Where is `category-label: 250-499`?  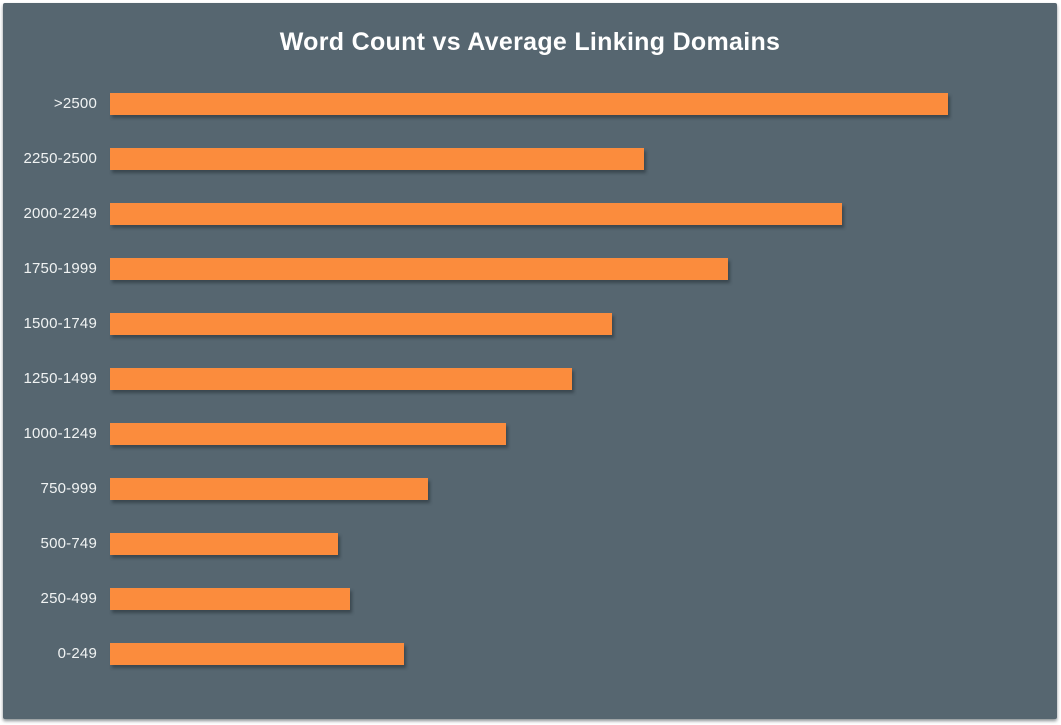 category-label: 250-499 is located at coordinates (68, 598).